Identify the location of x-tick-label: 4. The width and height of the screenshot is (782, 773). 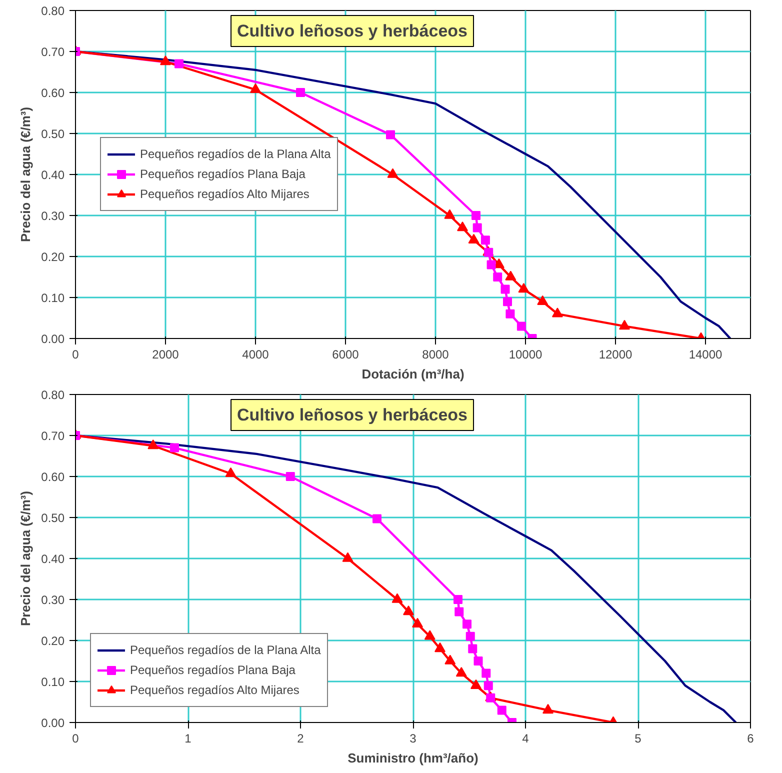
(526, 739).